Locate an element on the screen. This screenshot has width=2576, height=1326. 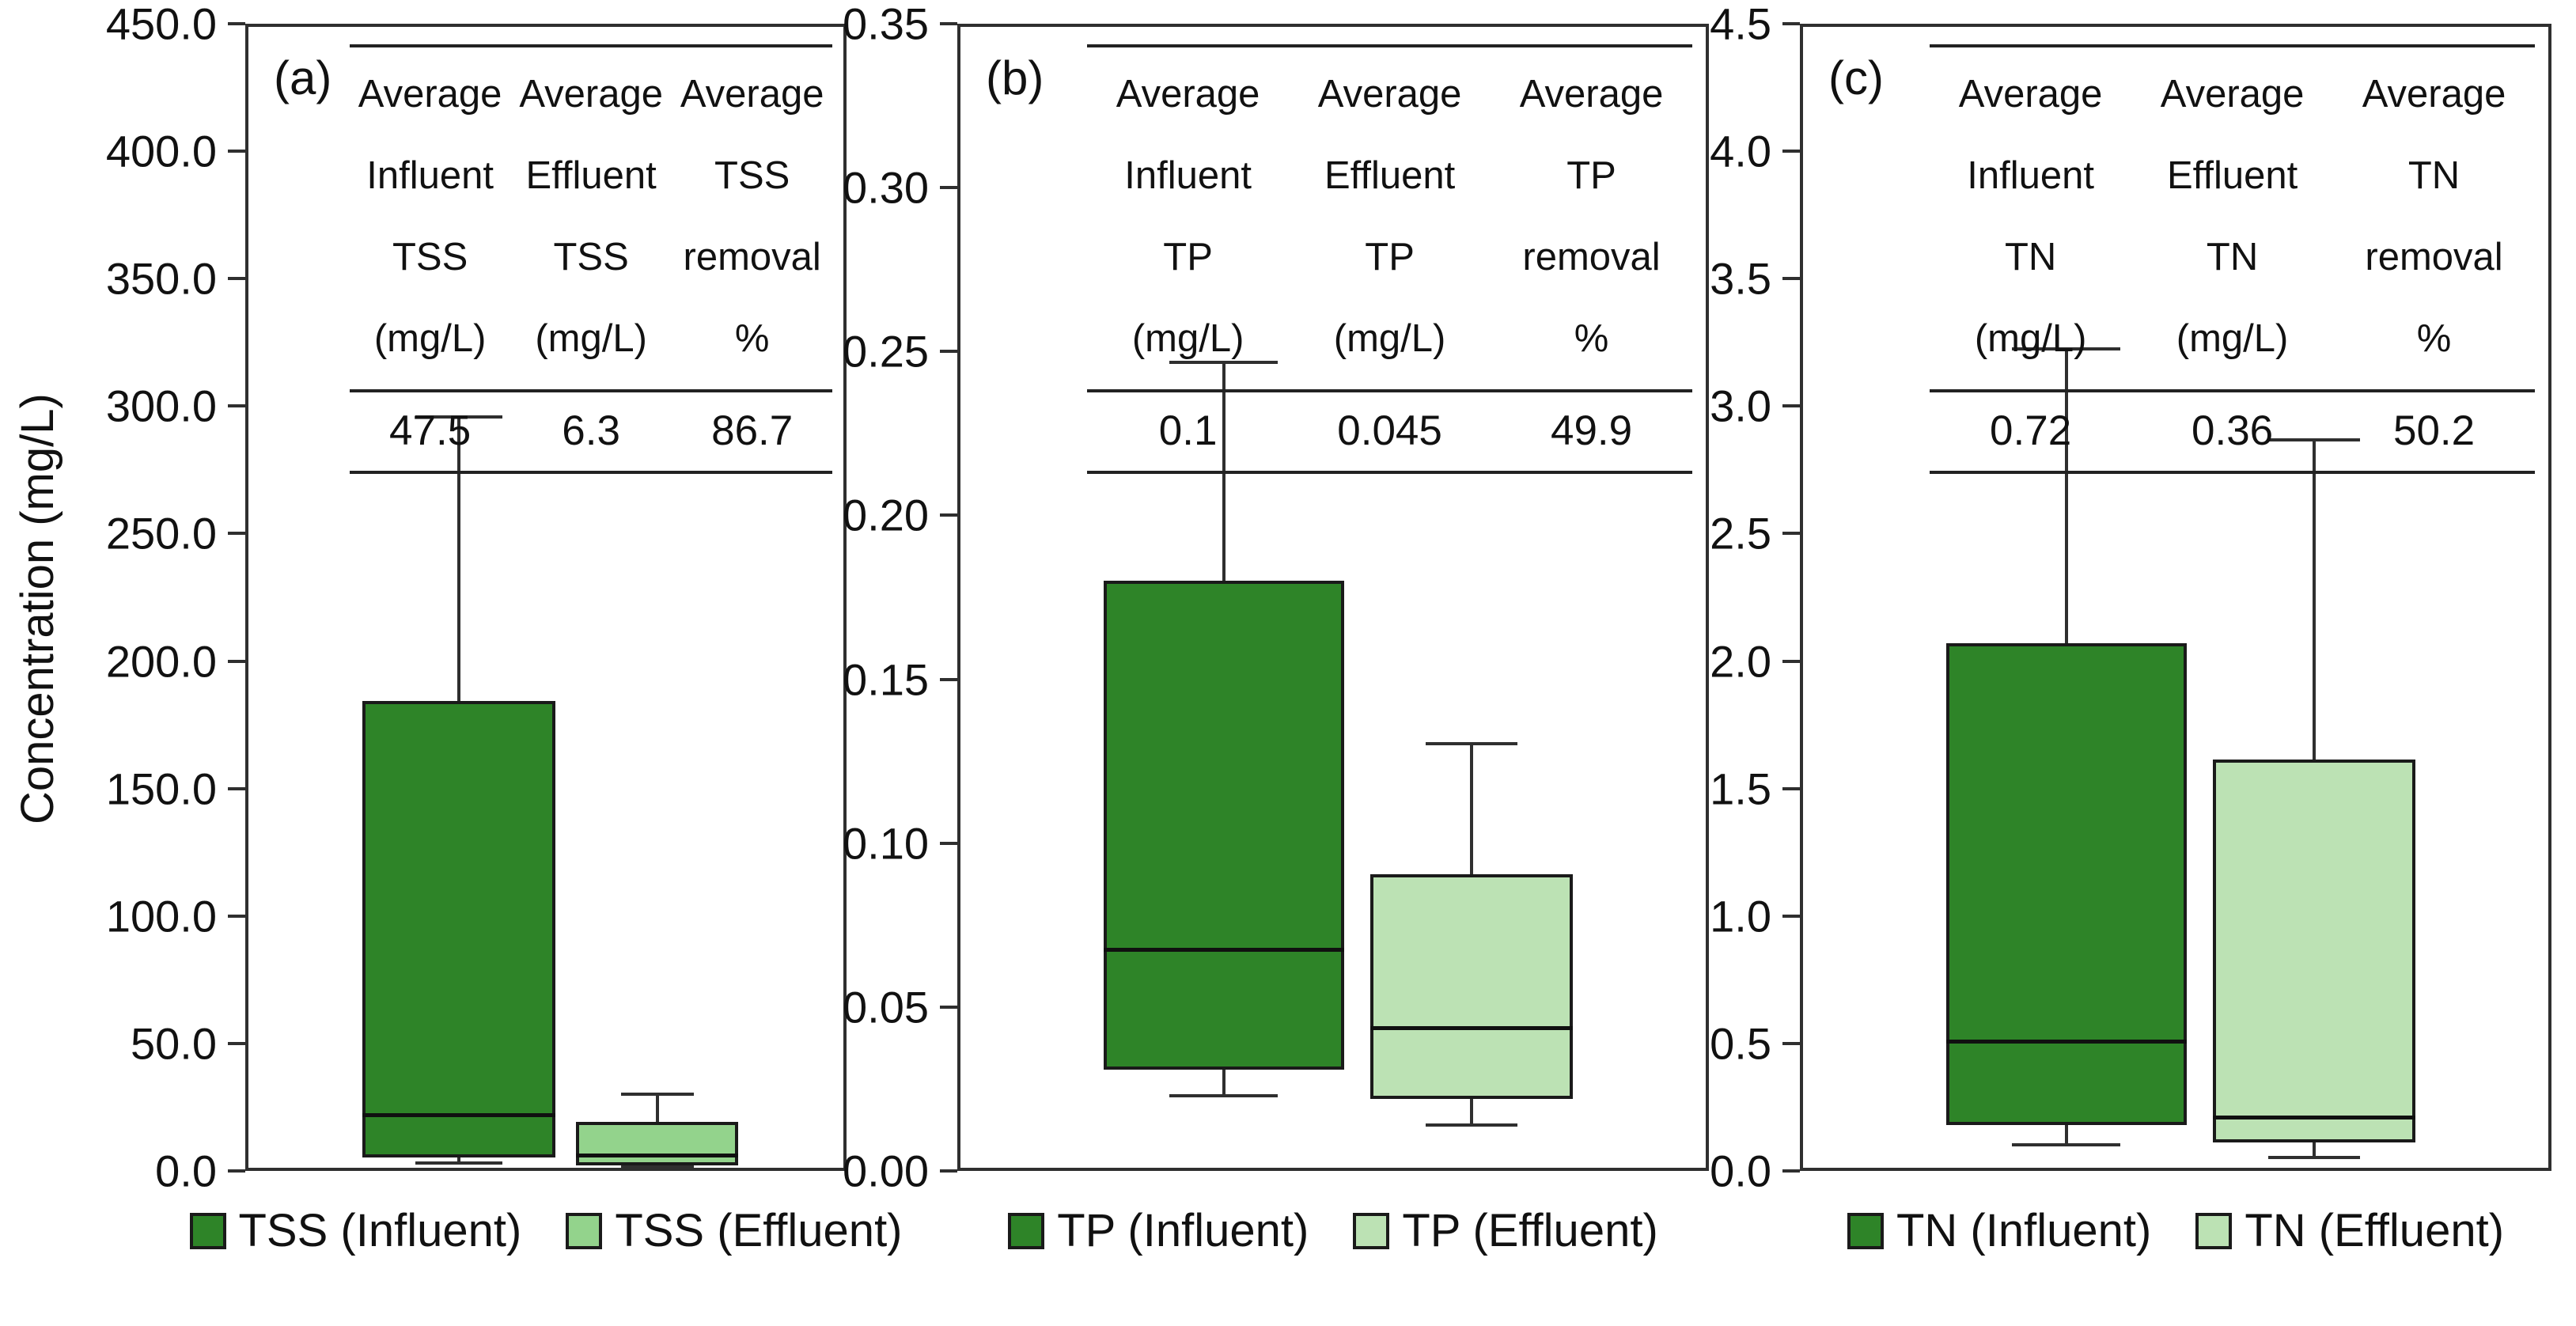
inset-table-header-line: % is located at coordinates (1591, 338).